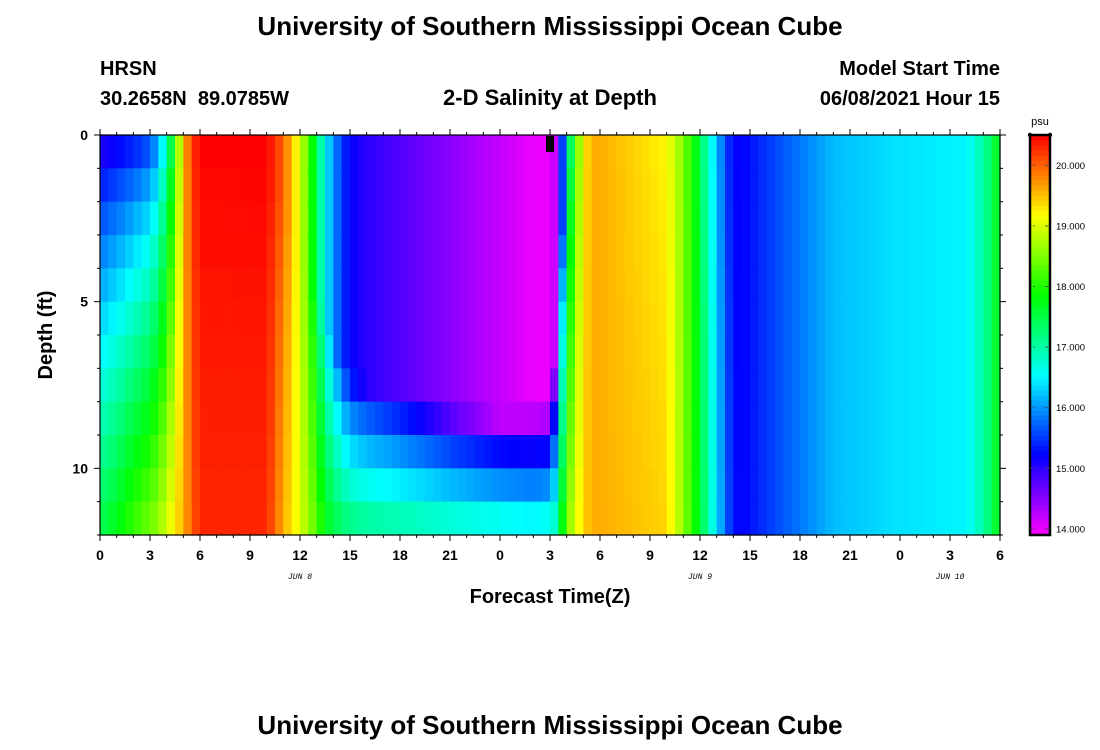 The height and width of the screenshot is (750, 1100). What do you see at coordinates (300, 577) in the screenshot?
I see `date-label: JUN 8` at bounding box center [300, 577].